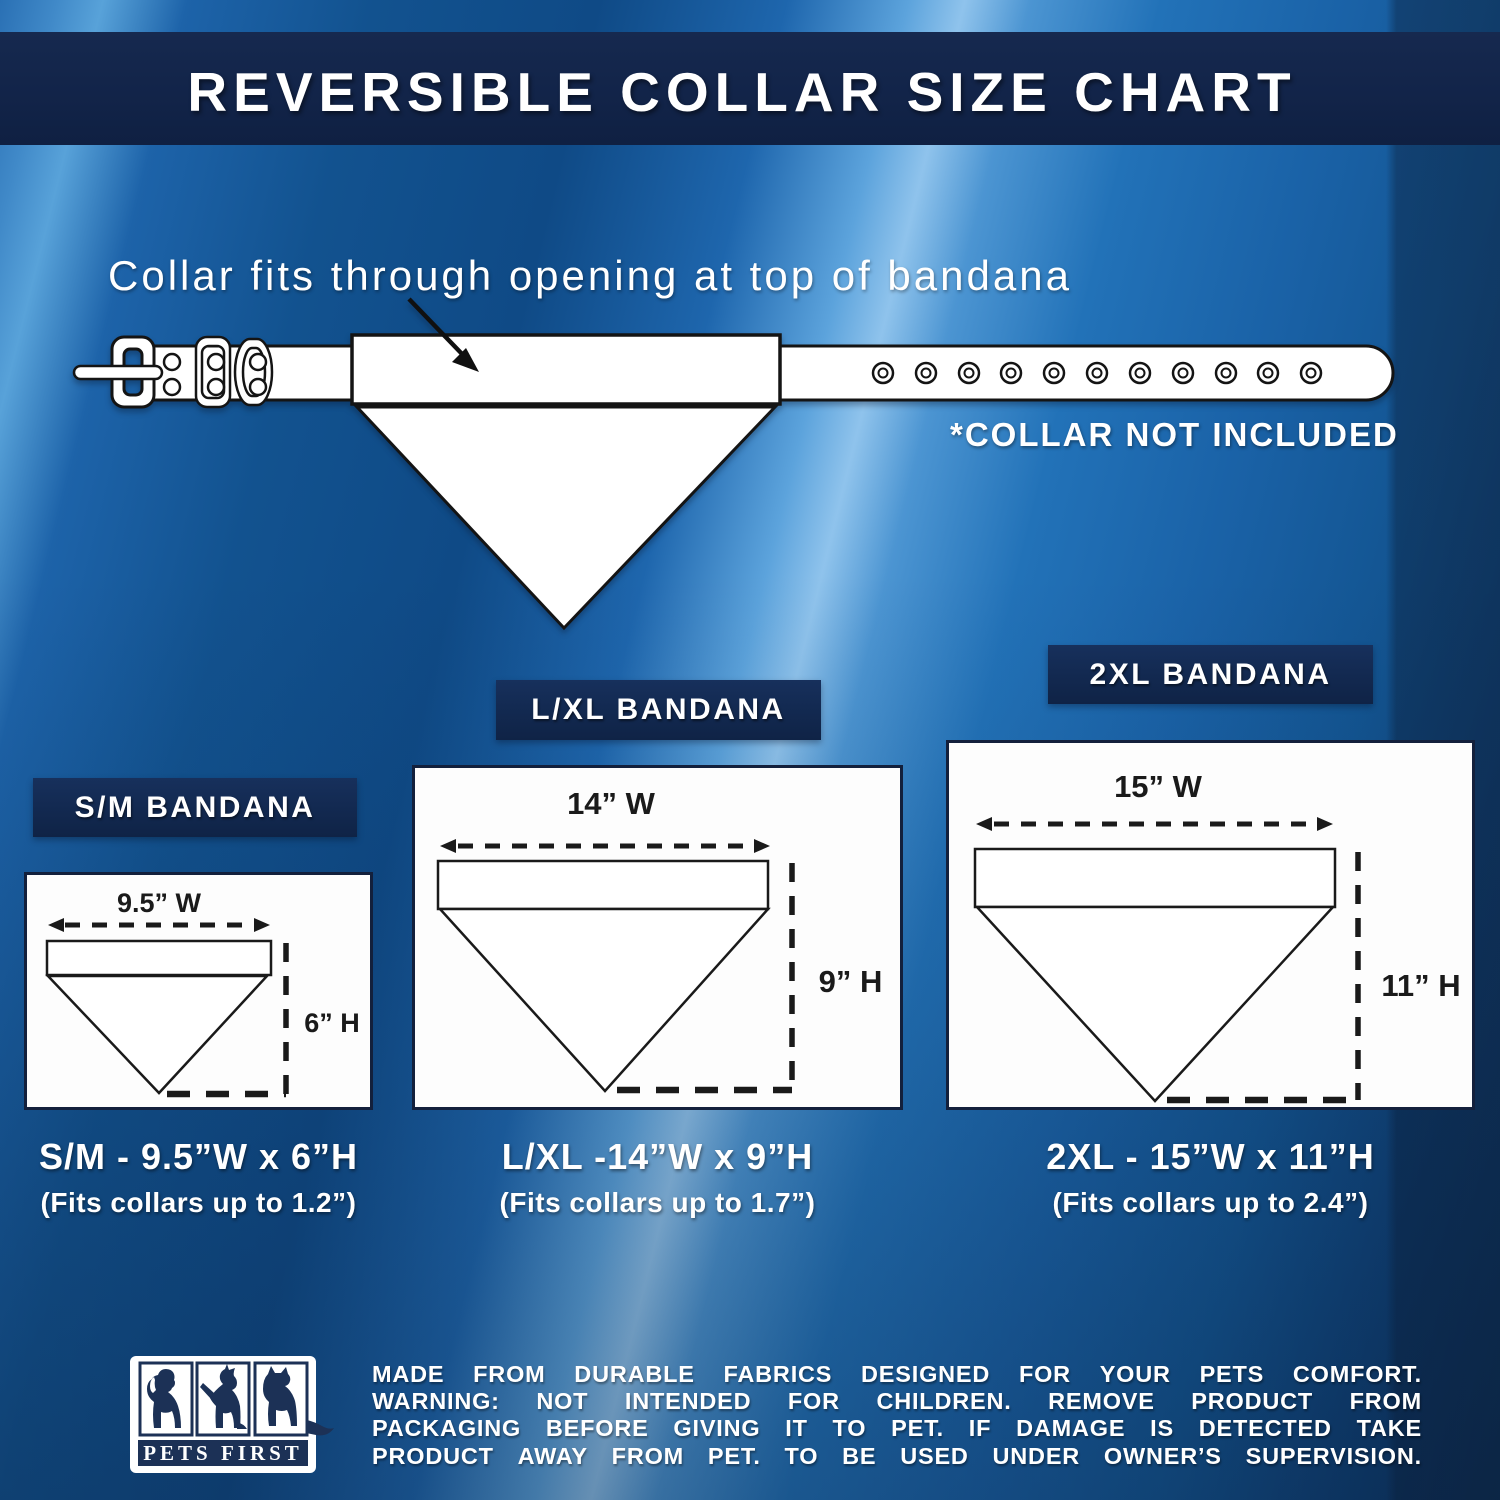 The height and width of the screenshot is (1500, 1500). What do you see at coordinates (1155, 1004) in the screenshot?
I see `2xl-triangle-outline` at bounding box center [1155, 1004].